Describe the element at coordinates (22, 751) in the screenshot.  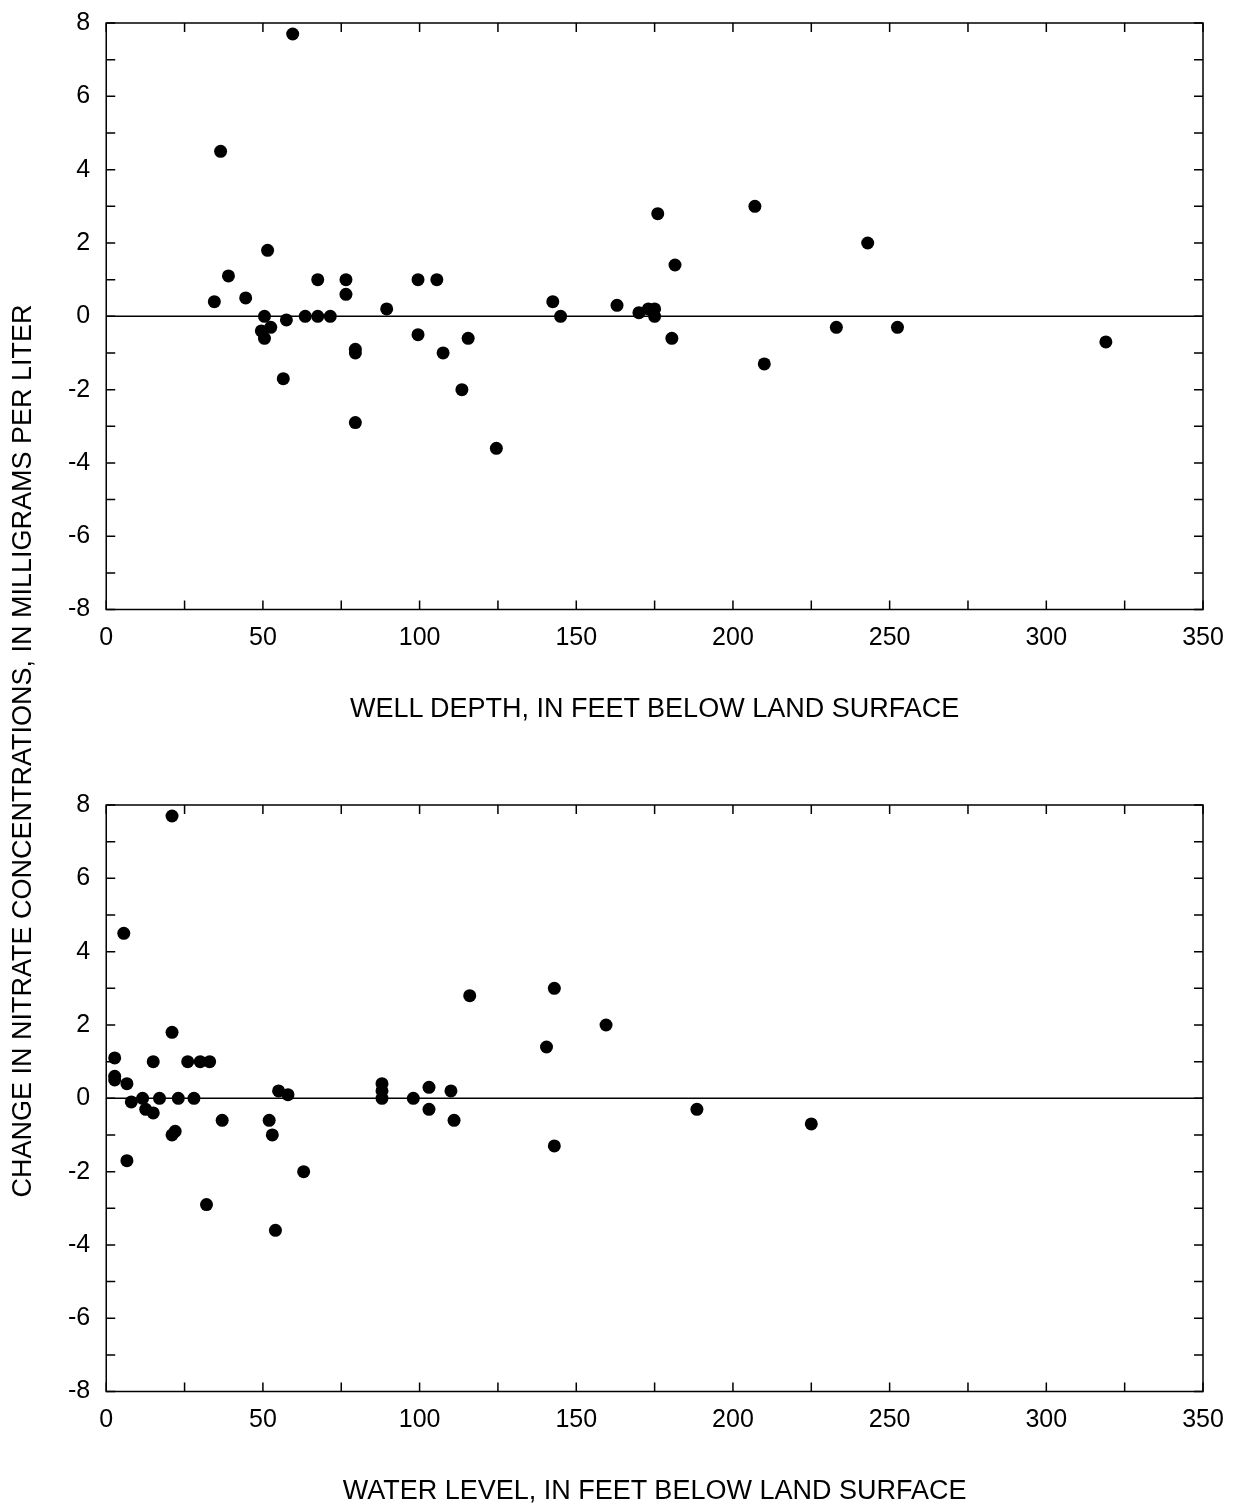
I see `y-axis-title: CHANGE IN NITRATE CONCENTRATIONS, IN MILLIGRAMS PER LITER` at that location.